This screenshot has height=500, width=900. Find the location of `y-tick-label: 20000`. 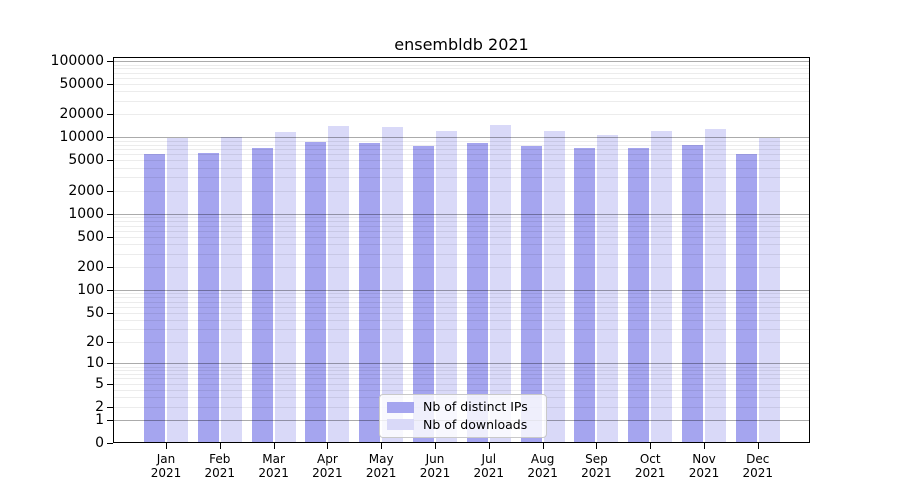

y-tick-label: 20000 is located at coordinates (81, 114).